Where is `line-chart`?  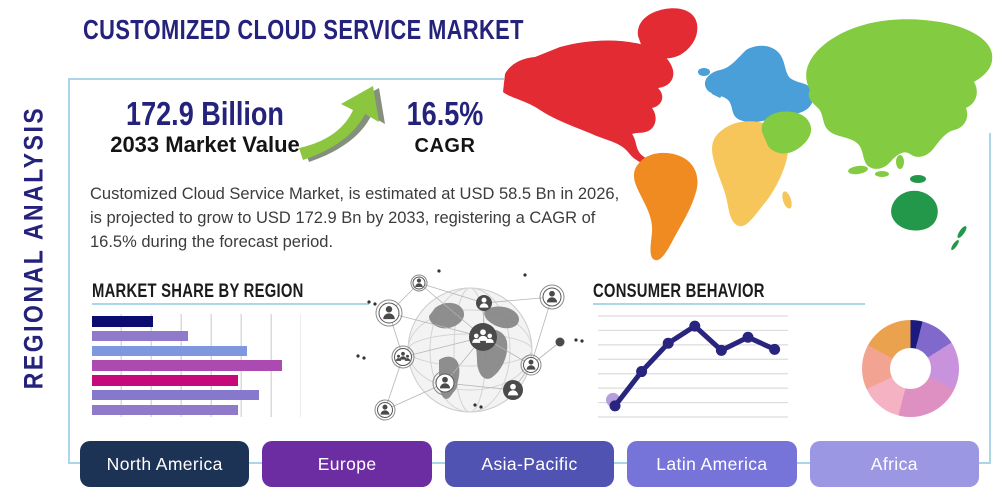
line-chart is located at coordinates (693, 366).